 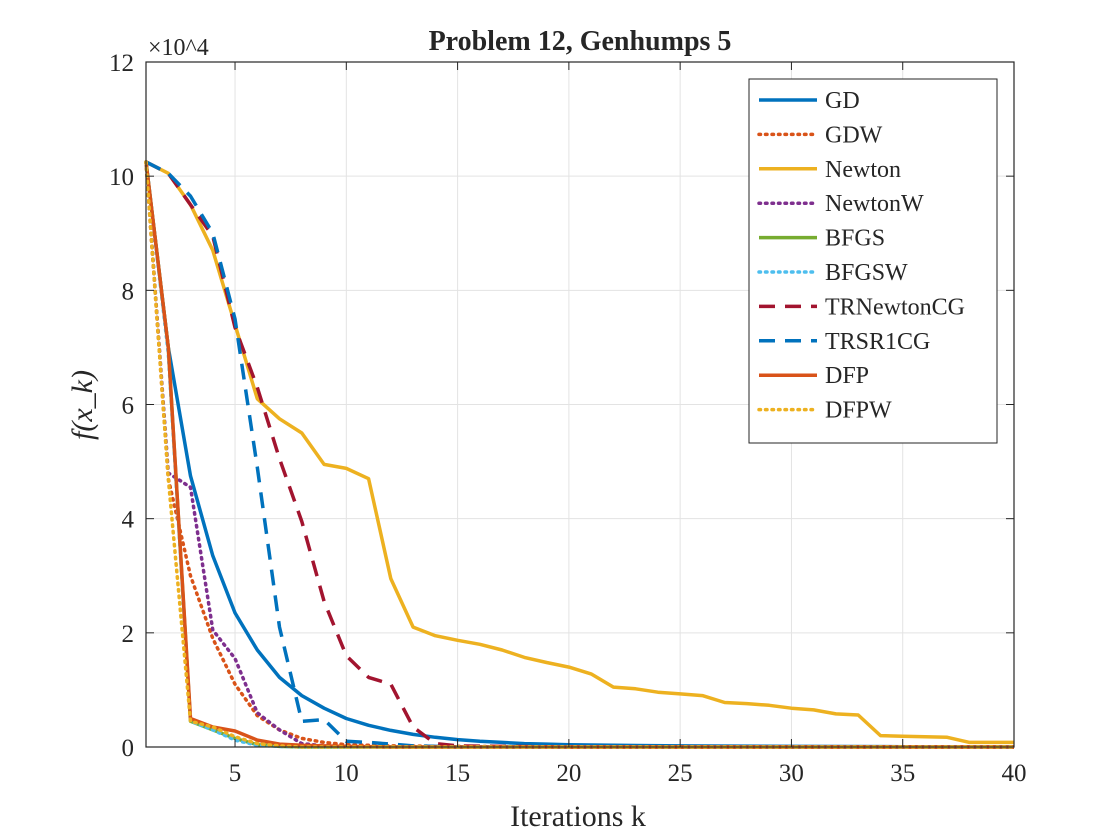 I want to click on legend-label-bfgsw: BFGSW, so click(x=866, y=273).